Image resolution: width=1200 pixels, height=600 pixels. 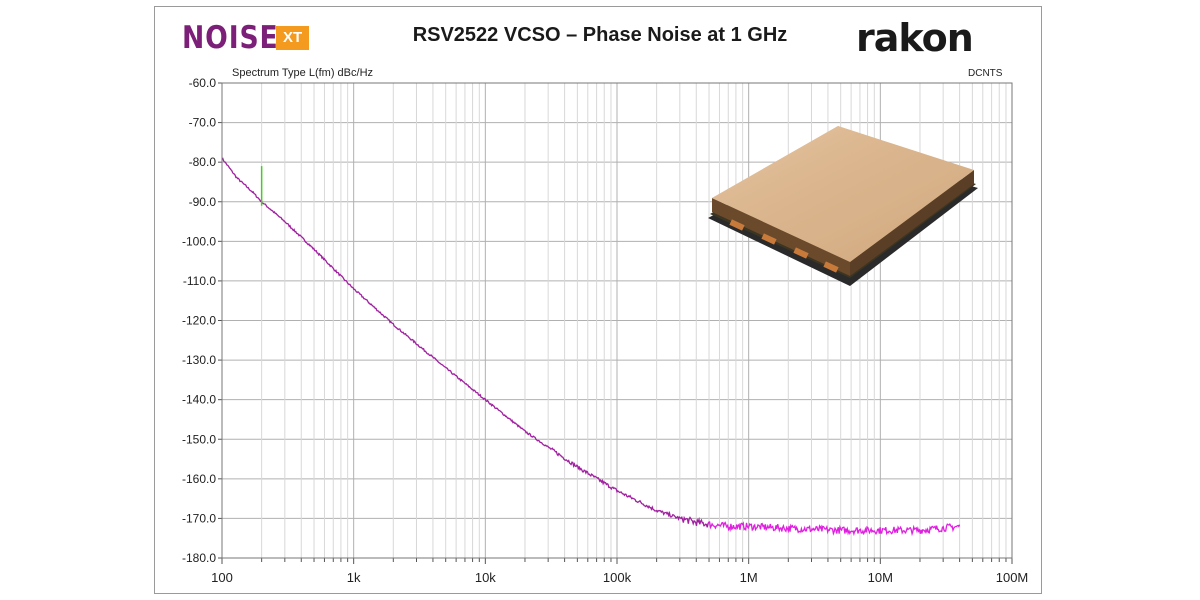 What do you see at coordinates (985, 73) in the screenshot?
I see `corner-label: DCNTS` at bounding box center [985, 73].